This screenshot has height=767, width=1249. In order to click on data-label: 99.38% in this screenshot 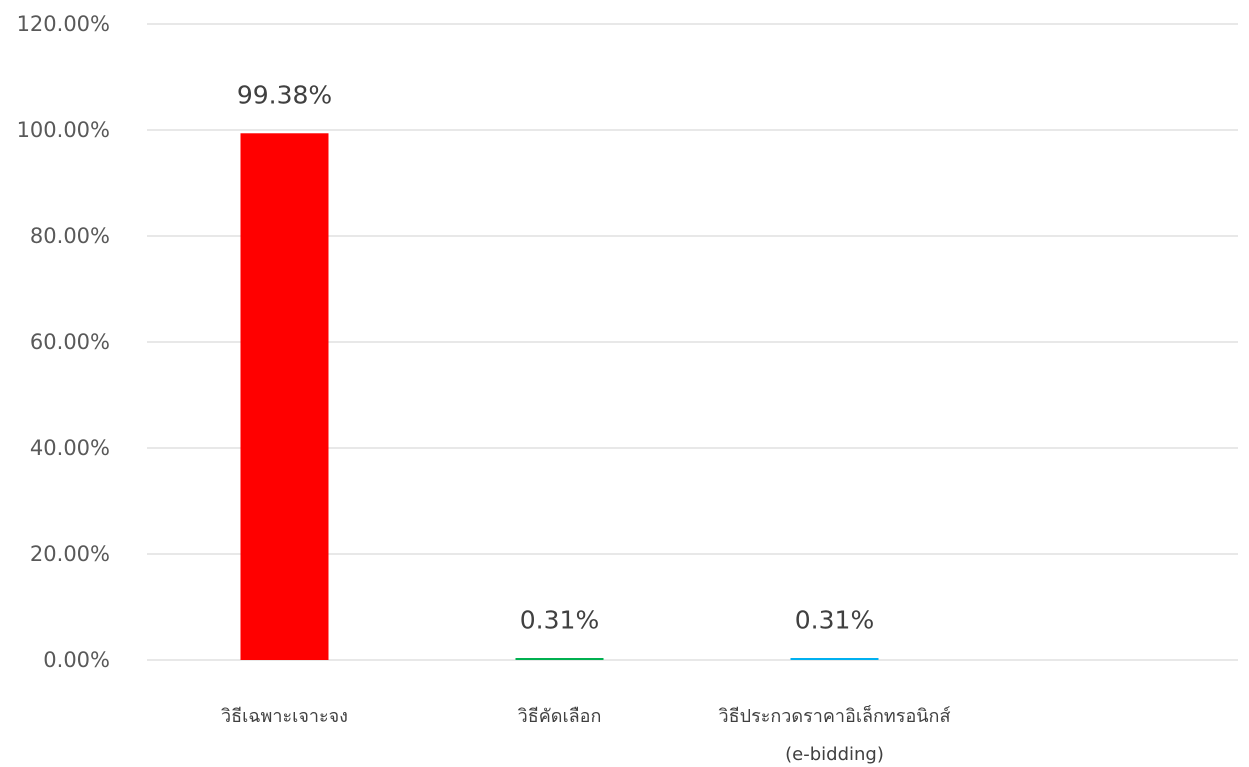, I will do `click(284, 94)`.